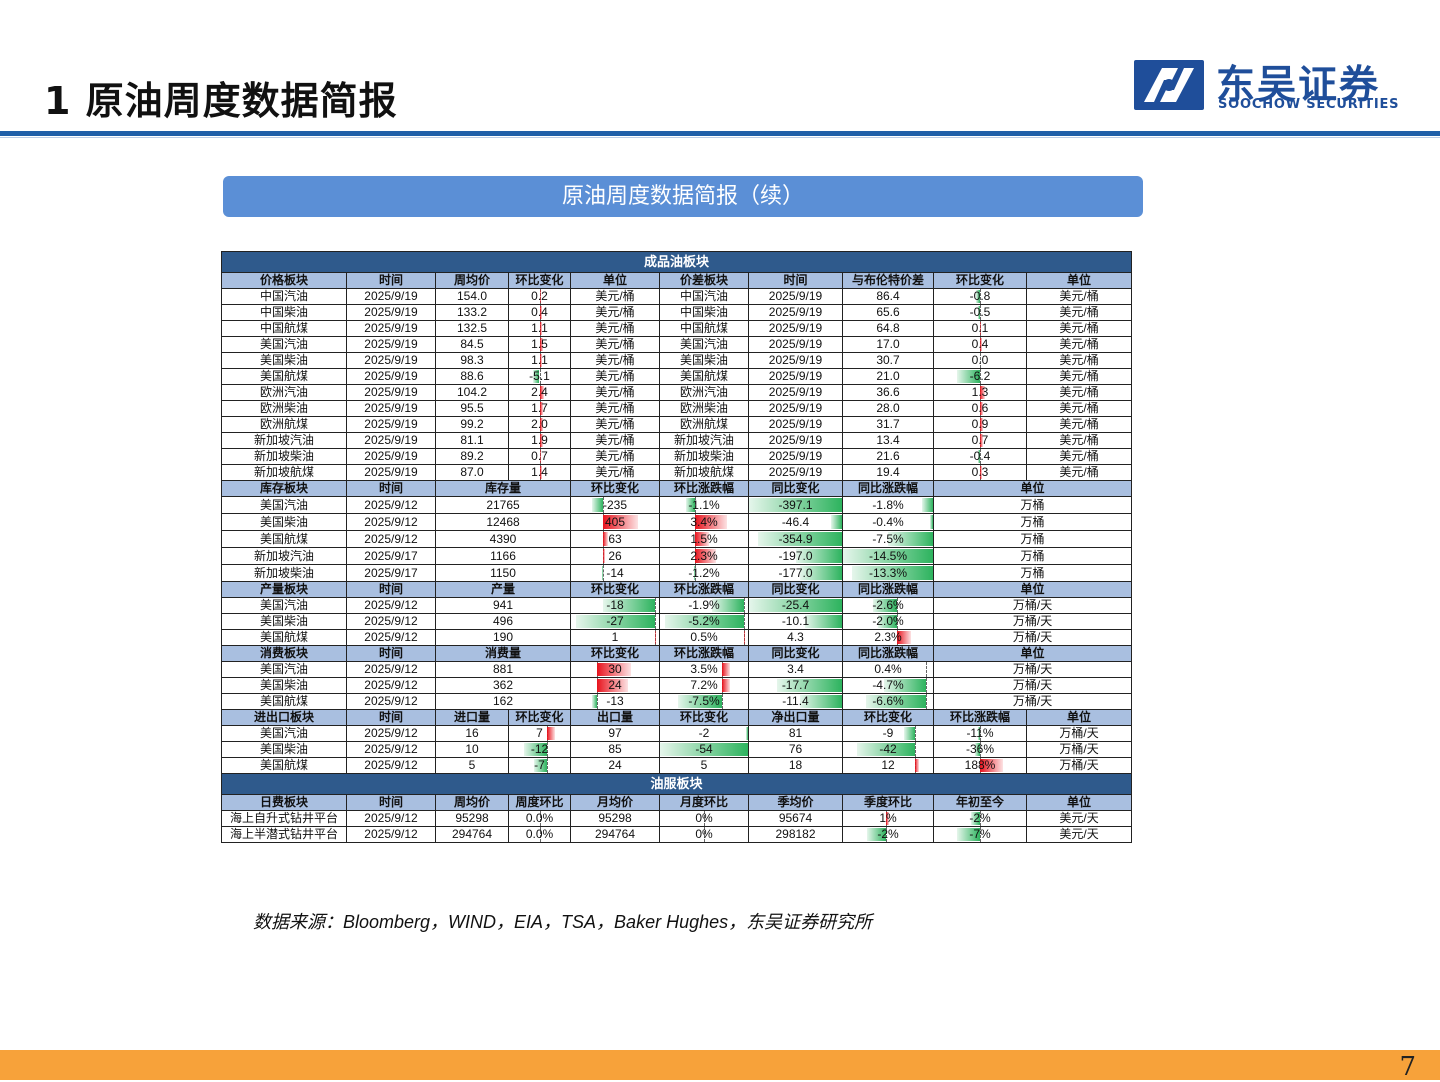 Image resolution: width=1440 pixels, height=1082 pixels. What do you see at coordinates (284, 408) in the screenshot?
I see `cell-text: 欧洲柴油` at bounding box center [284, 408].